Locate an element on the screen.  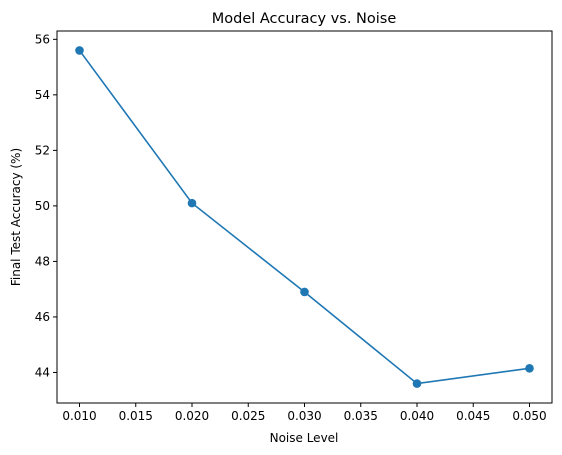
x-tick-label: 0.045 is located at coordinates (473, 416).